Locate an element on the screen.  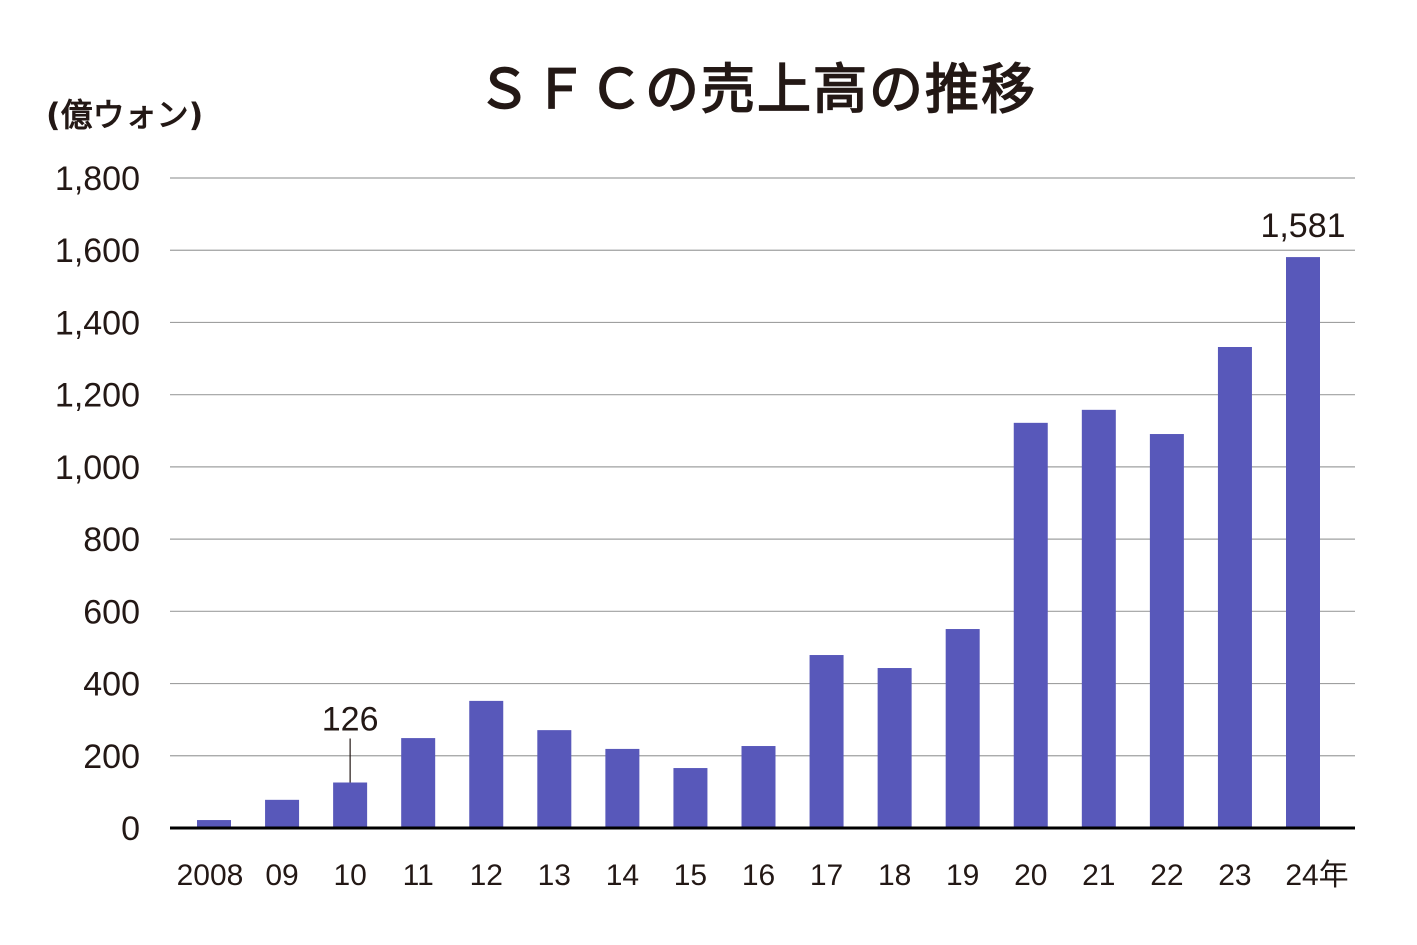
x-tick-label: 19 is located at coordinates (962, 875).